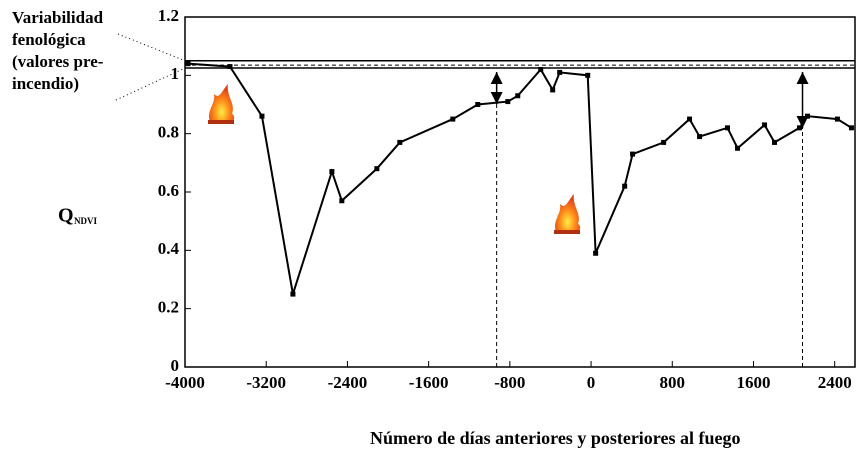 The height and width of the screenshot is (455, 861). I want to click on annotation: Variabilidad, so click(58, 17).